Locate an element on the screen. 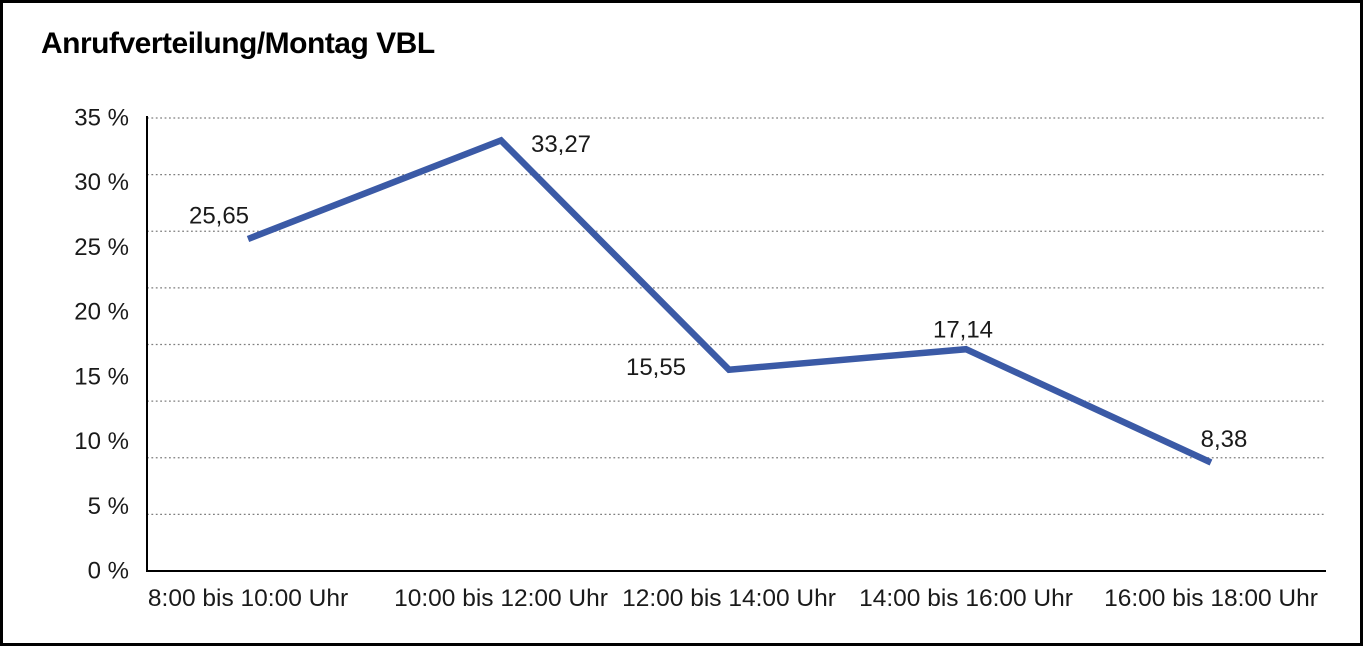  data-point-label: 15,55 is located at coordinates (656, 367).